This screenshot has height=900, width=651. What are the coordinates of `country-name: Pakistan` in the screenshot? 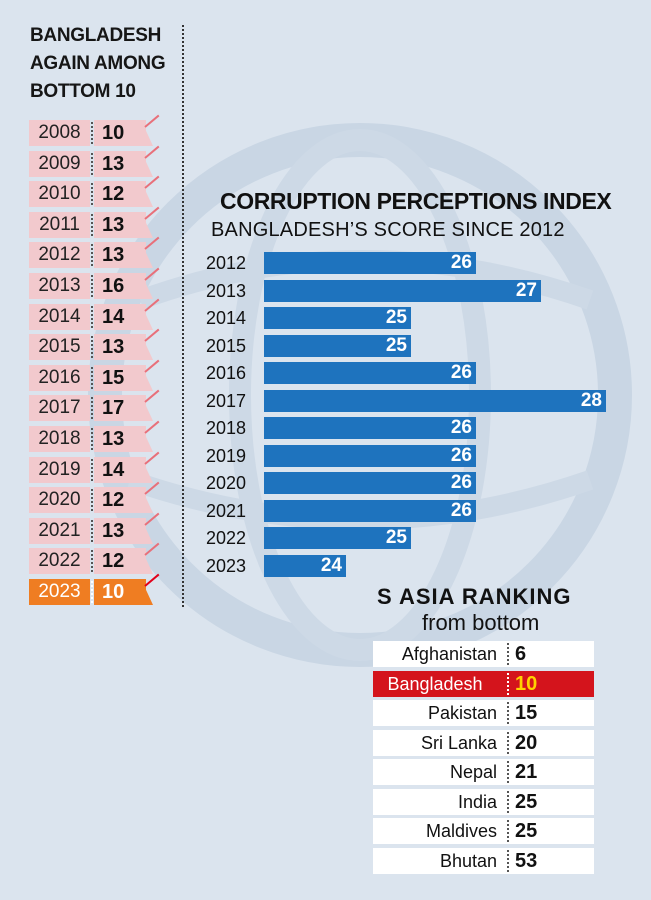 It's located at (462, 713).